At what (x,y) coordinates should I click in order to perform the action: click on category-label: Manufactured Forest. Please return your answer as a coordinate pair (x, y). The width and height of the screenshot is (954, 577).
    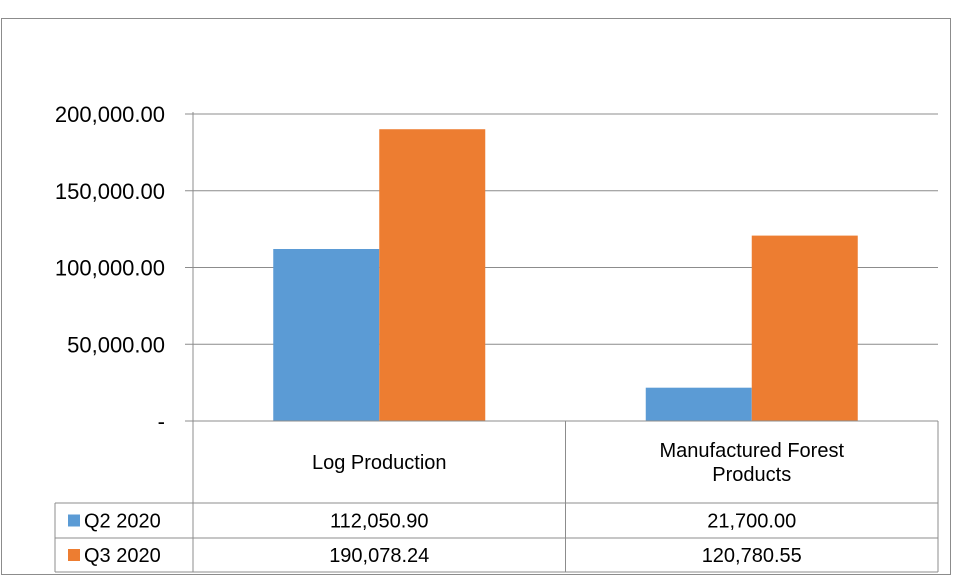
    Looking at the image, I should click on (751, 451).